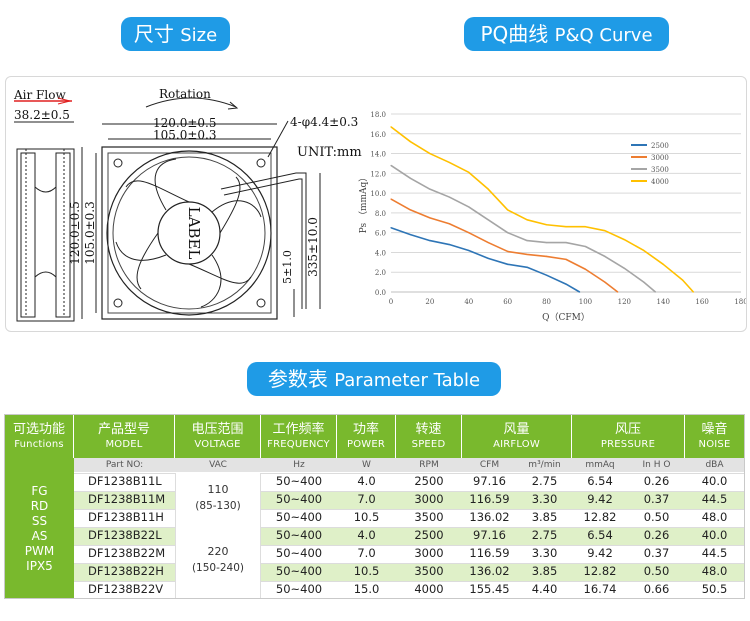 This screenshot has width=750, height=621. I want to click on x-tick-label: 180, so click(740, 302).